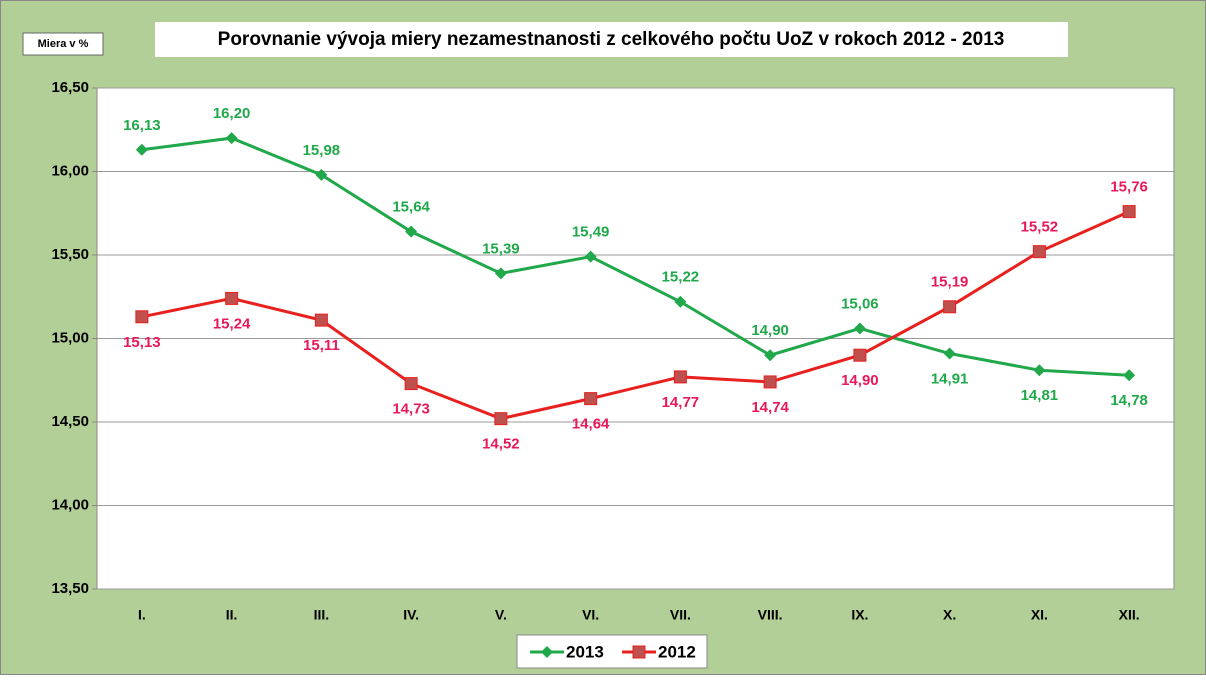 This screenshot has width=1206, height=680. Describe the element at coordinates (142, 615) in the screenshot. I see `x-tick-label: I.` at that location.